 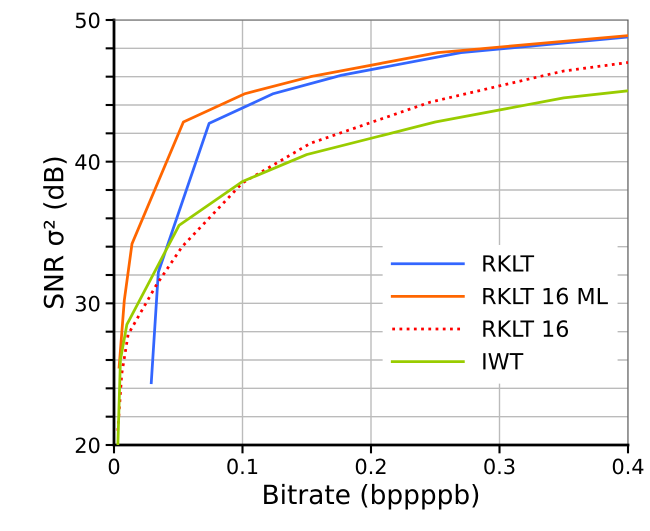 I want to click on legend-label: RKLT 16 ML, so click(x=545, y=296).